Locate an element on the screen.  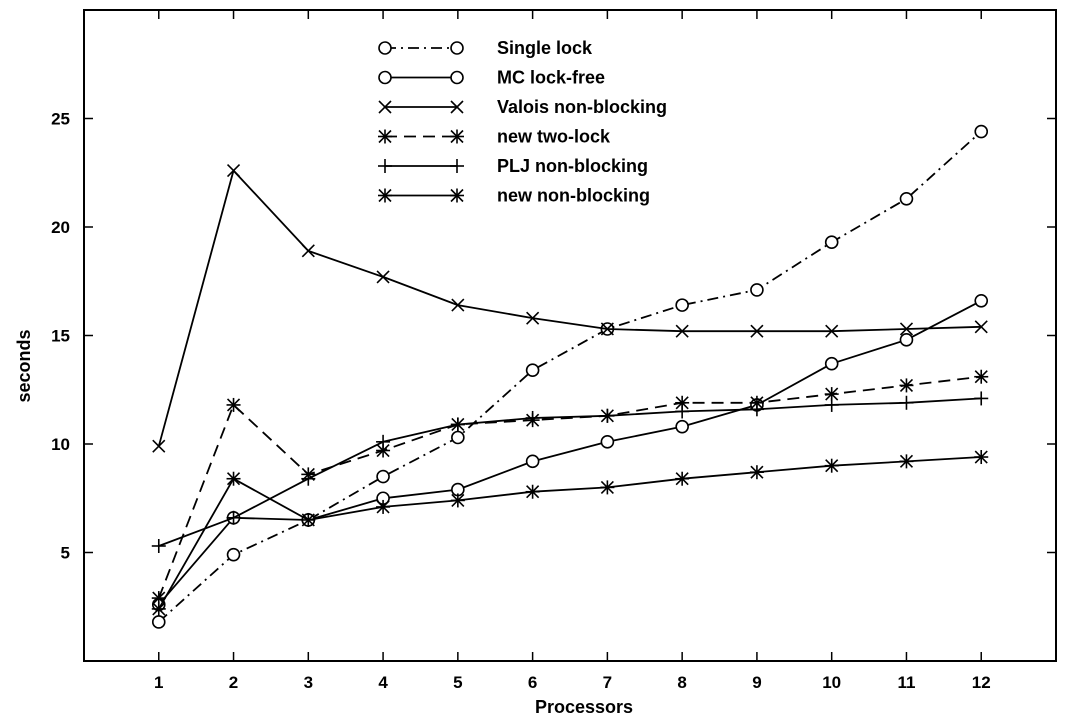
legend-item: MC lock-free is located at coordinates (491, 78).